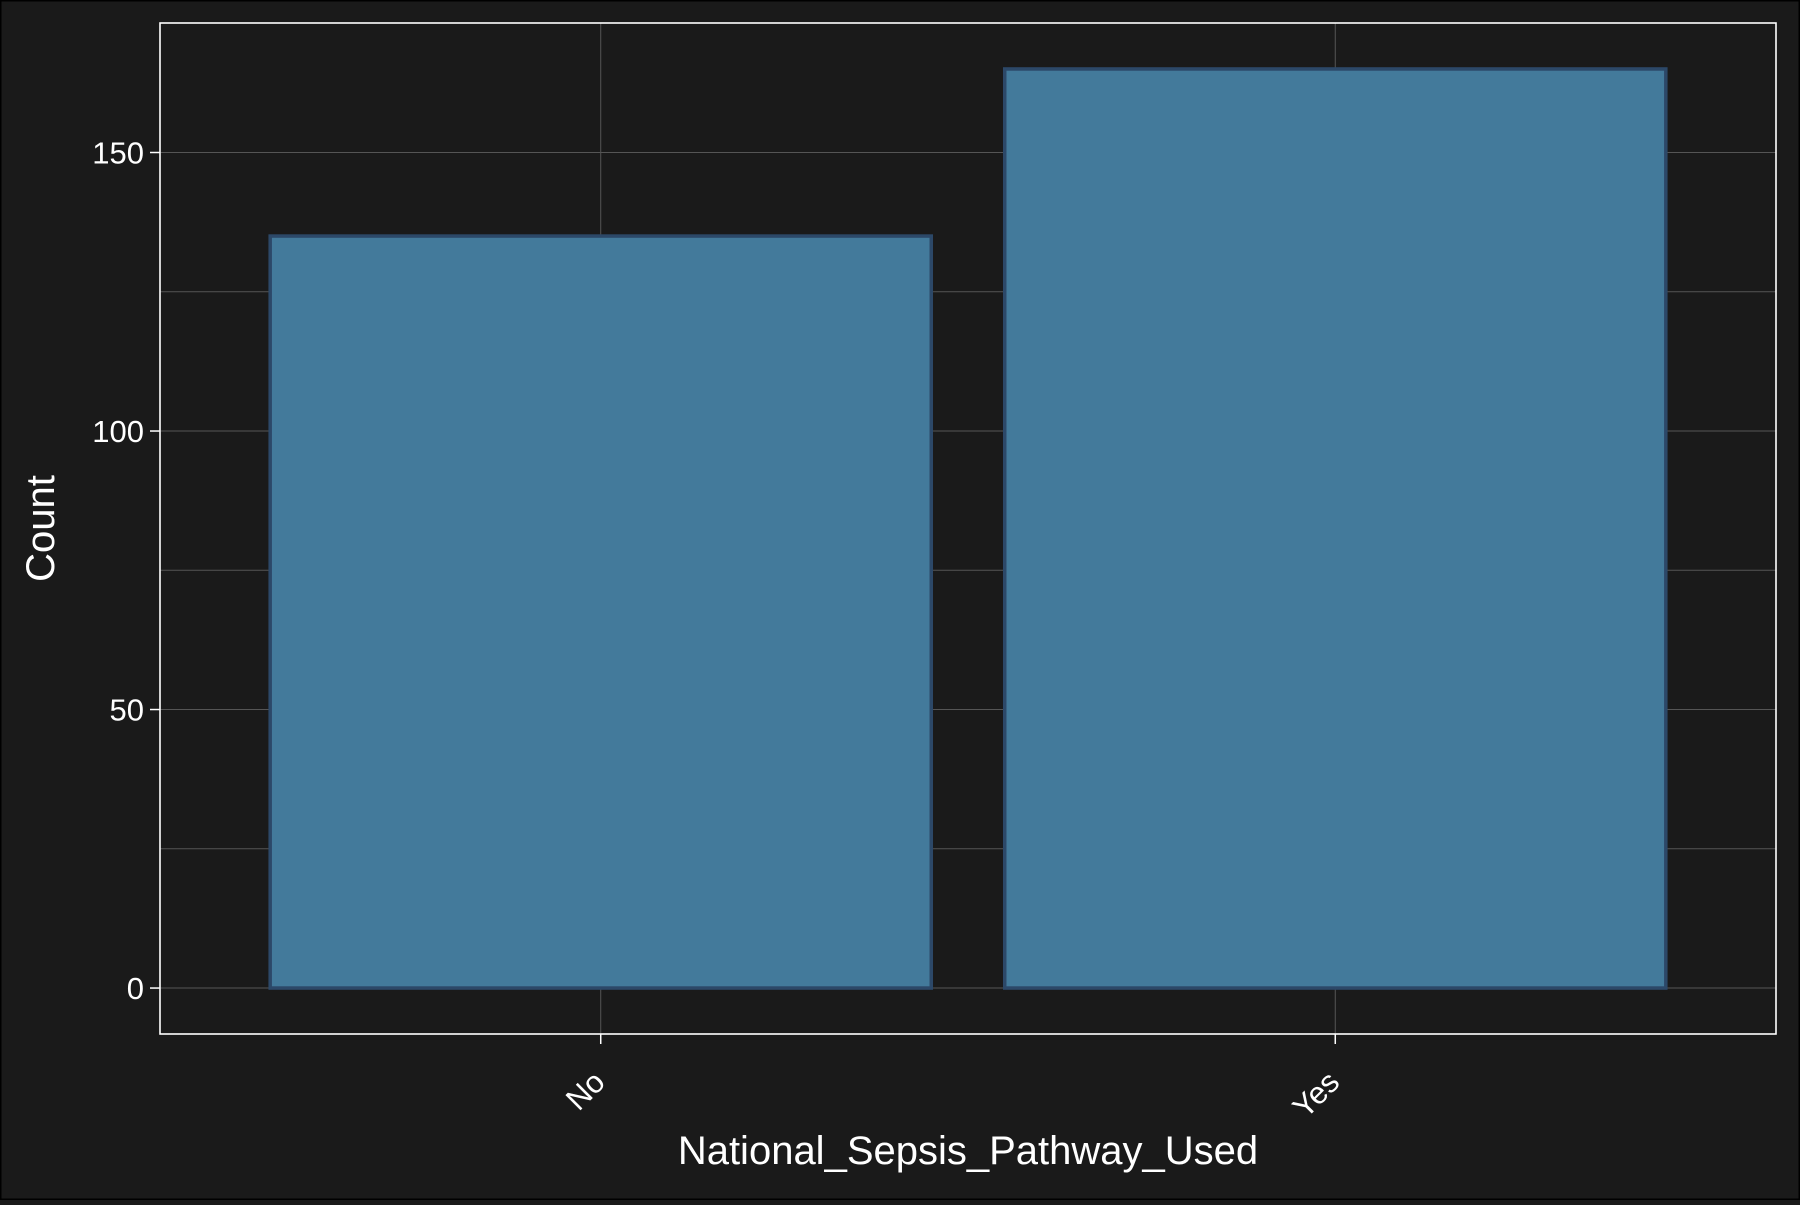 The height and width of the screenshot is (1205, 1800). I want to click on y-axis-label: Count, so click(41, 528).